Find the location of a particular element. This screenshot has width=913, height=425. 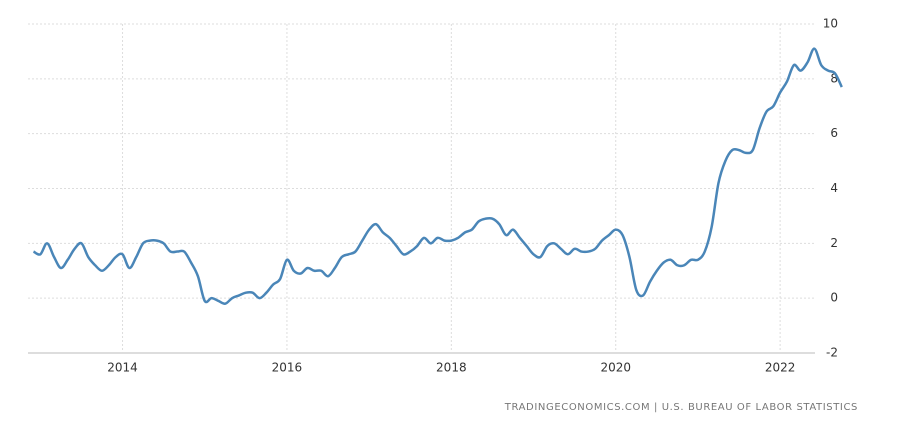

y-tick-label: 4 is located at coordinates (834, 188).